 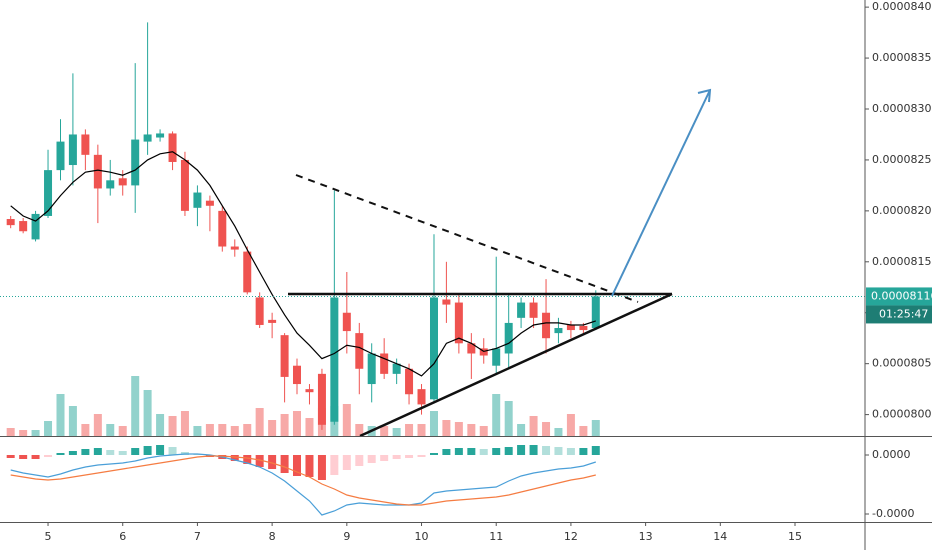 What do you see at coordinates (902, 210) in the screenshot?
I see `y-tick-label: 0.00008200` at bounding box center [902, 210].